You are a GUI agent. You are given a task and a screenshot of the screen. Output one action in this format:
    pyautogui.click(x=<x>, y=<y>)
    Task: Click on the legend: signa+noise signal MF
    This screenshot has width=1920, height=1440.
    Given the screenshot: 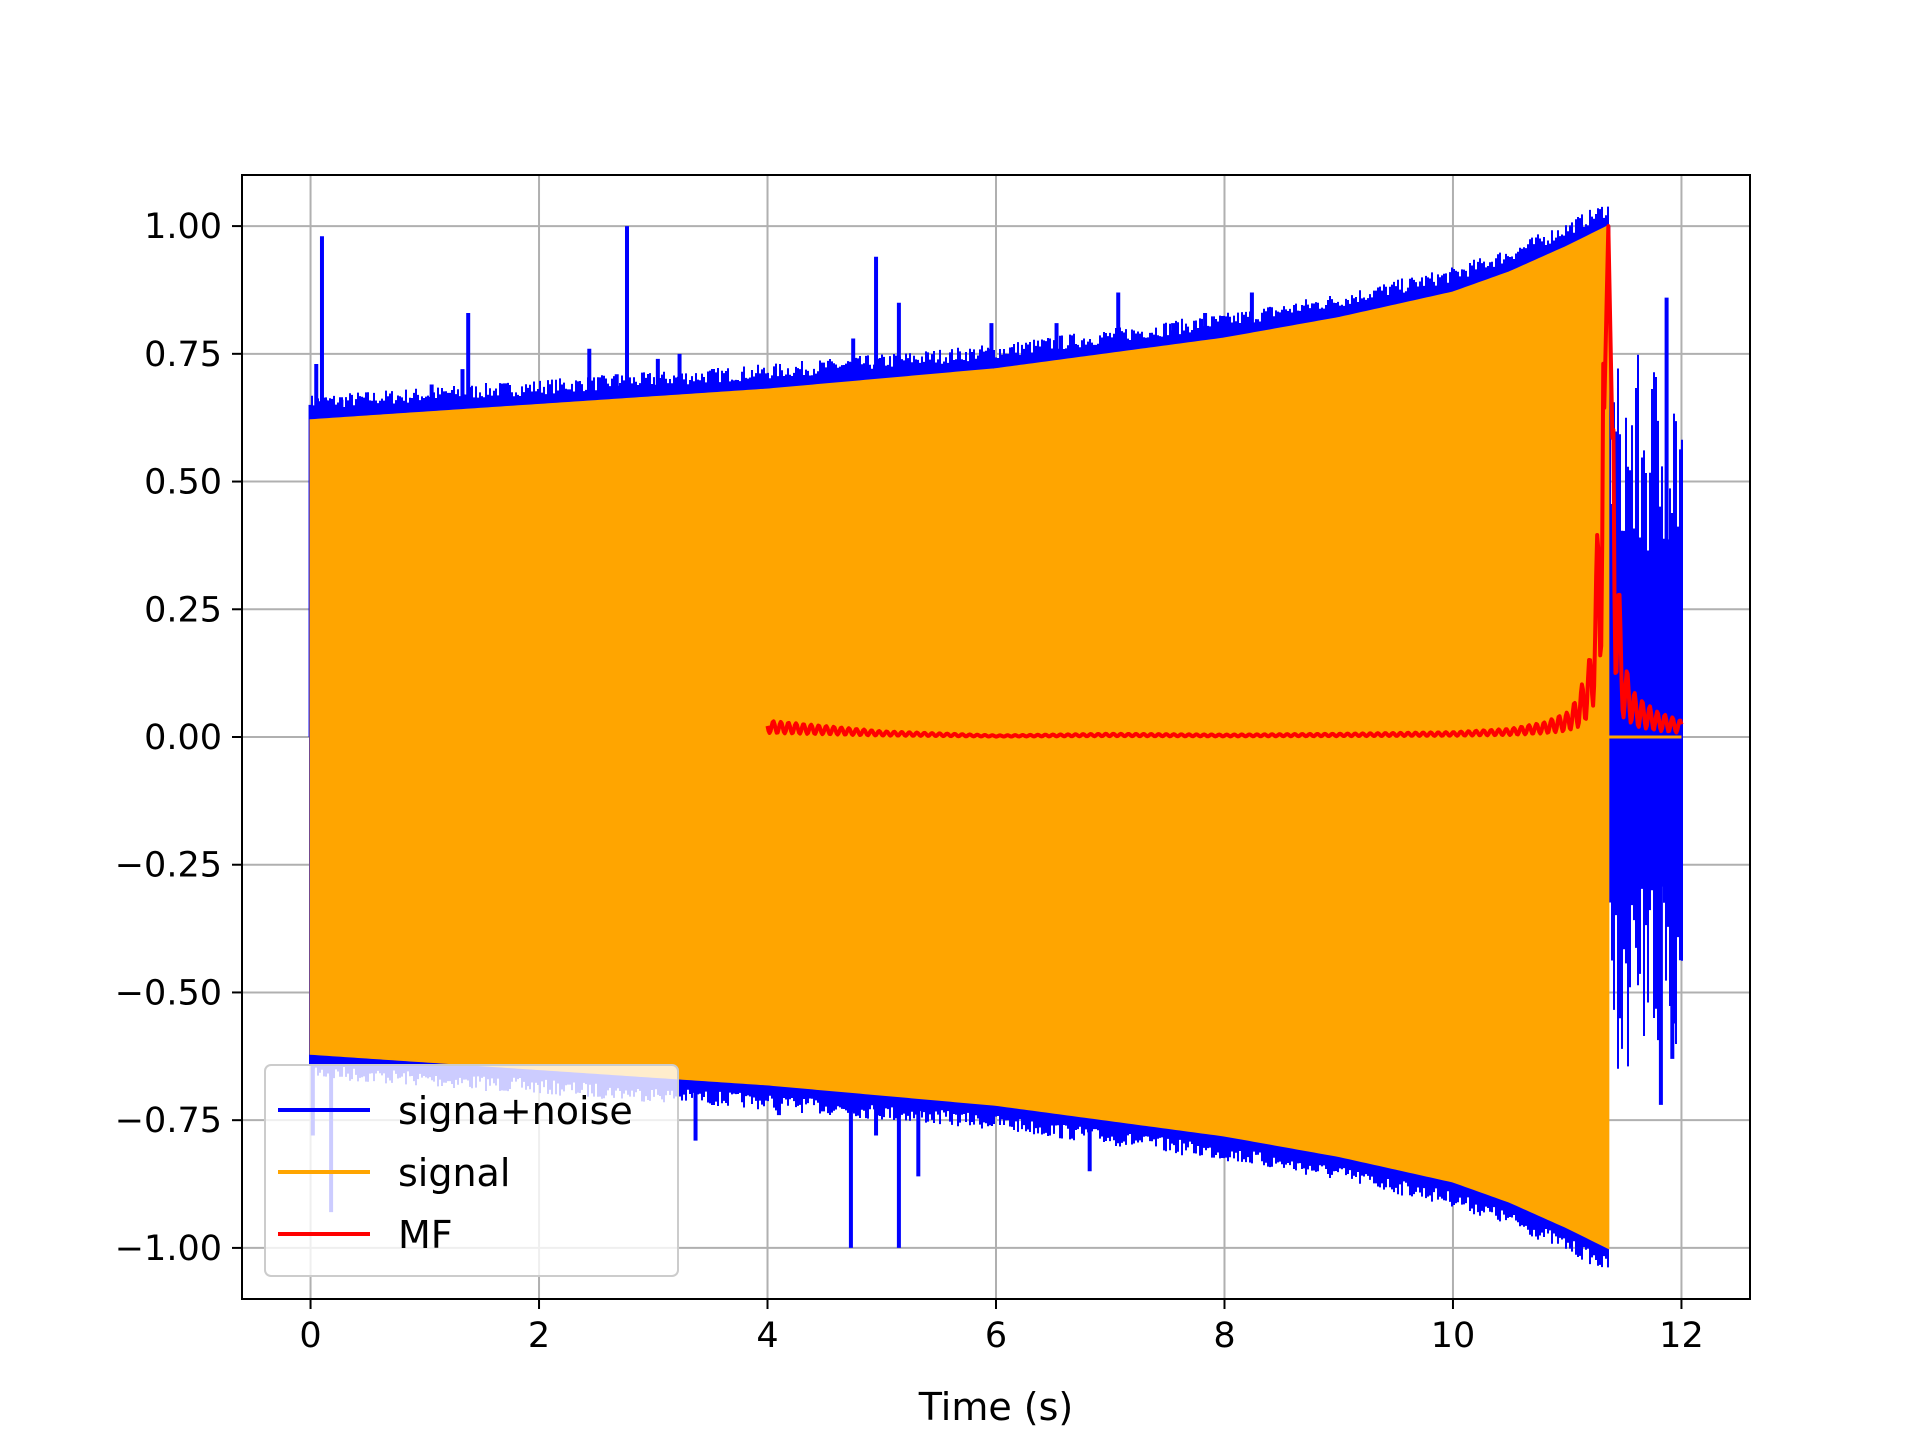 What is the action you would take?
    pyautogui.click(x=471, y=1170)
    